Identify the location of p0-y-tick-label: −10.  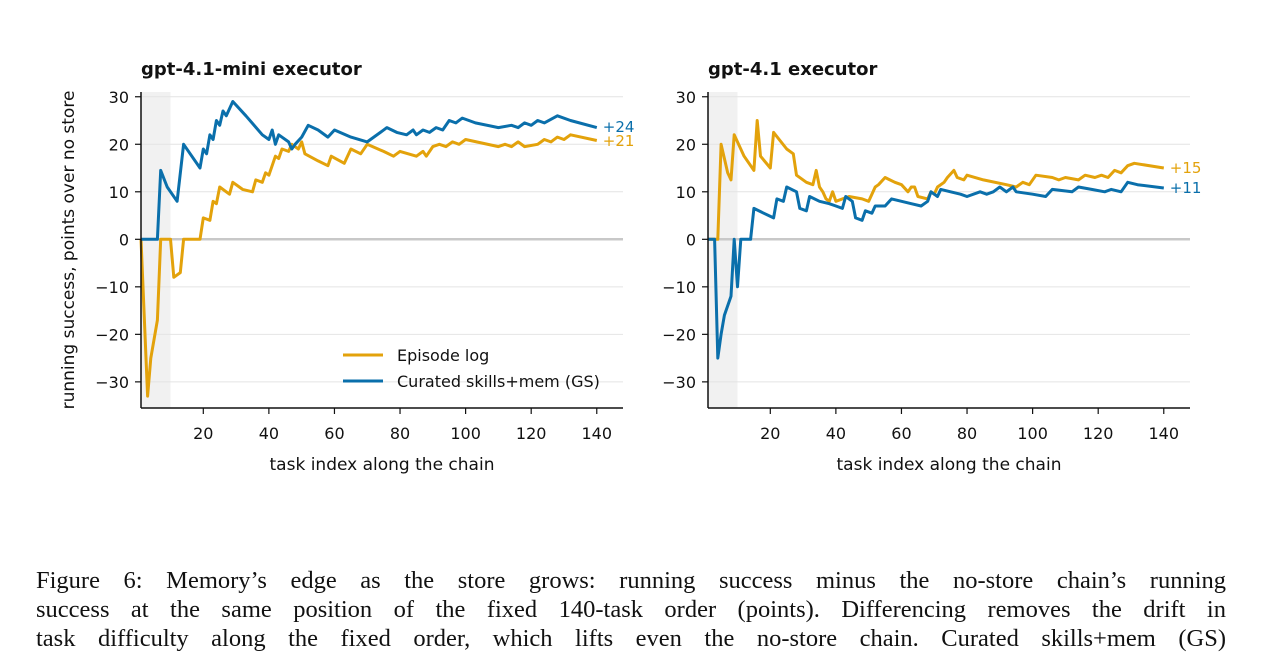
(112, 287).